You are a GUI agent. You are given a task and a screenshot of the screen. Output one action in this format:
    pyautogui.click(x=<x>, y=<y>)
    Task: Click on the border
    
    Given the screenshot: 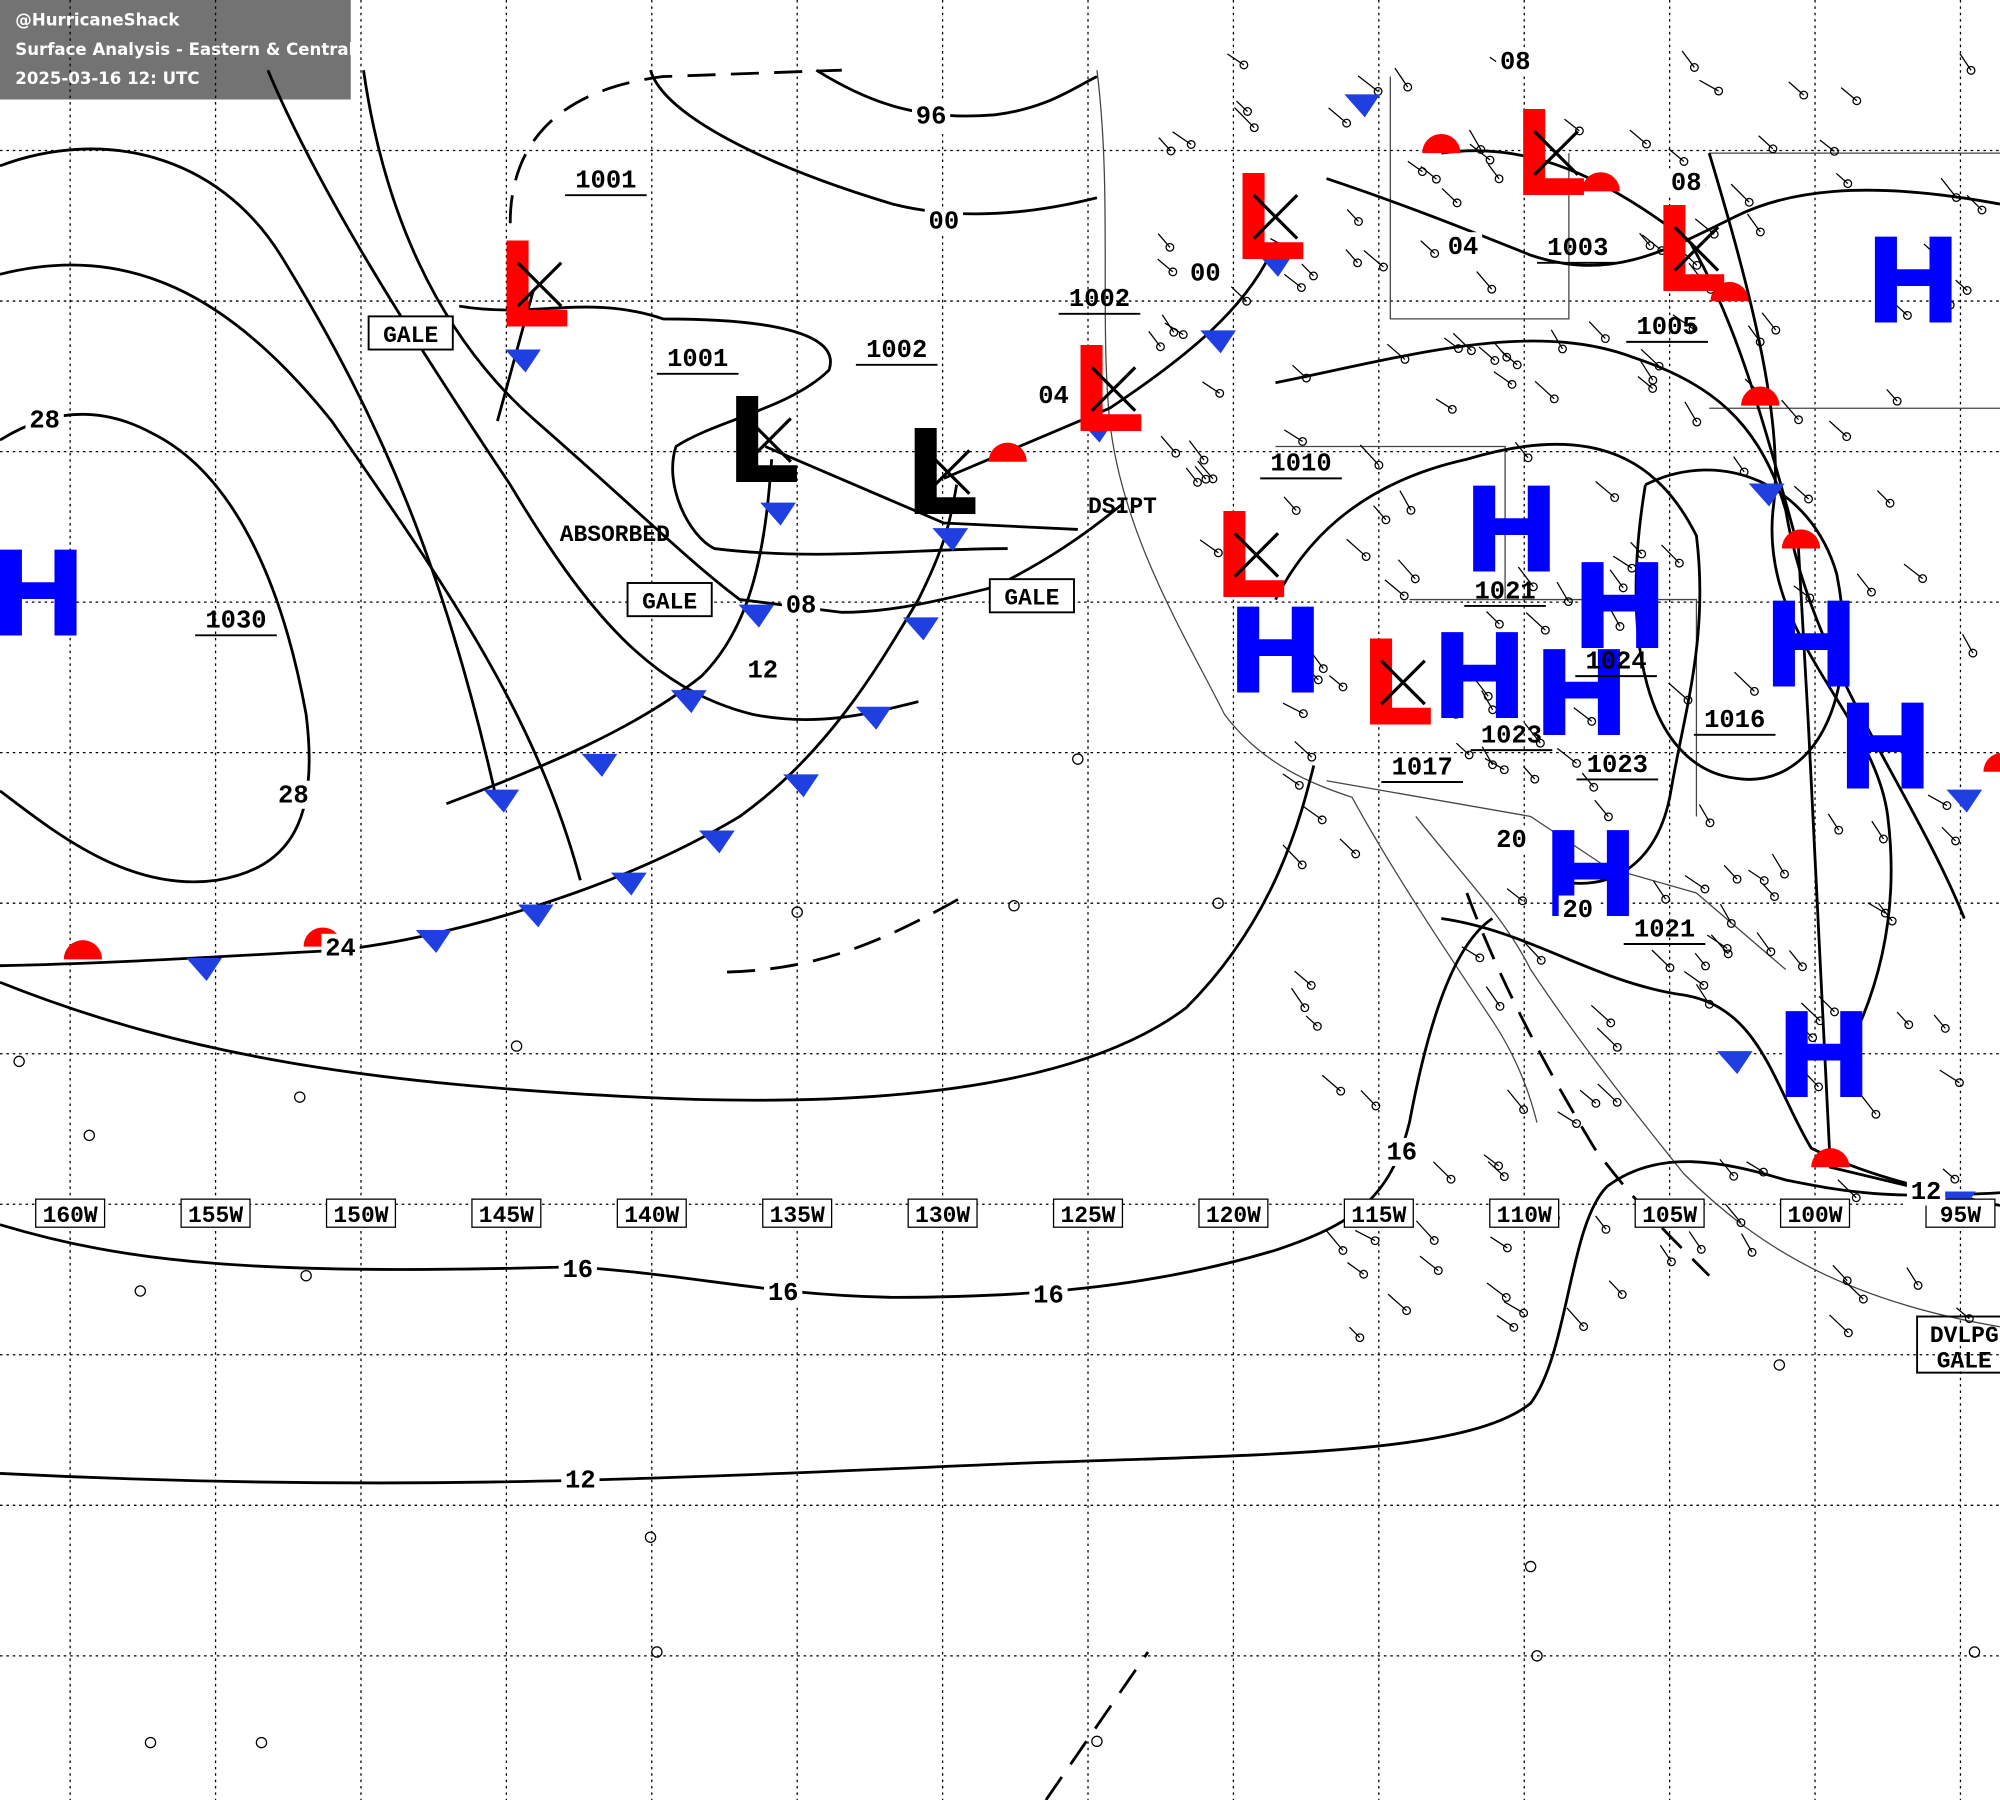 What is the action you would take?
    pyautogui.click(x=1637, y=446)
    